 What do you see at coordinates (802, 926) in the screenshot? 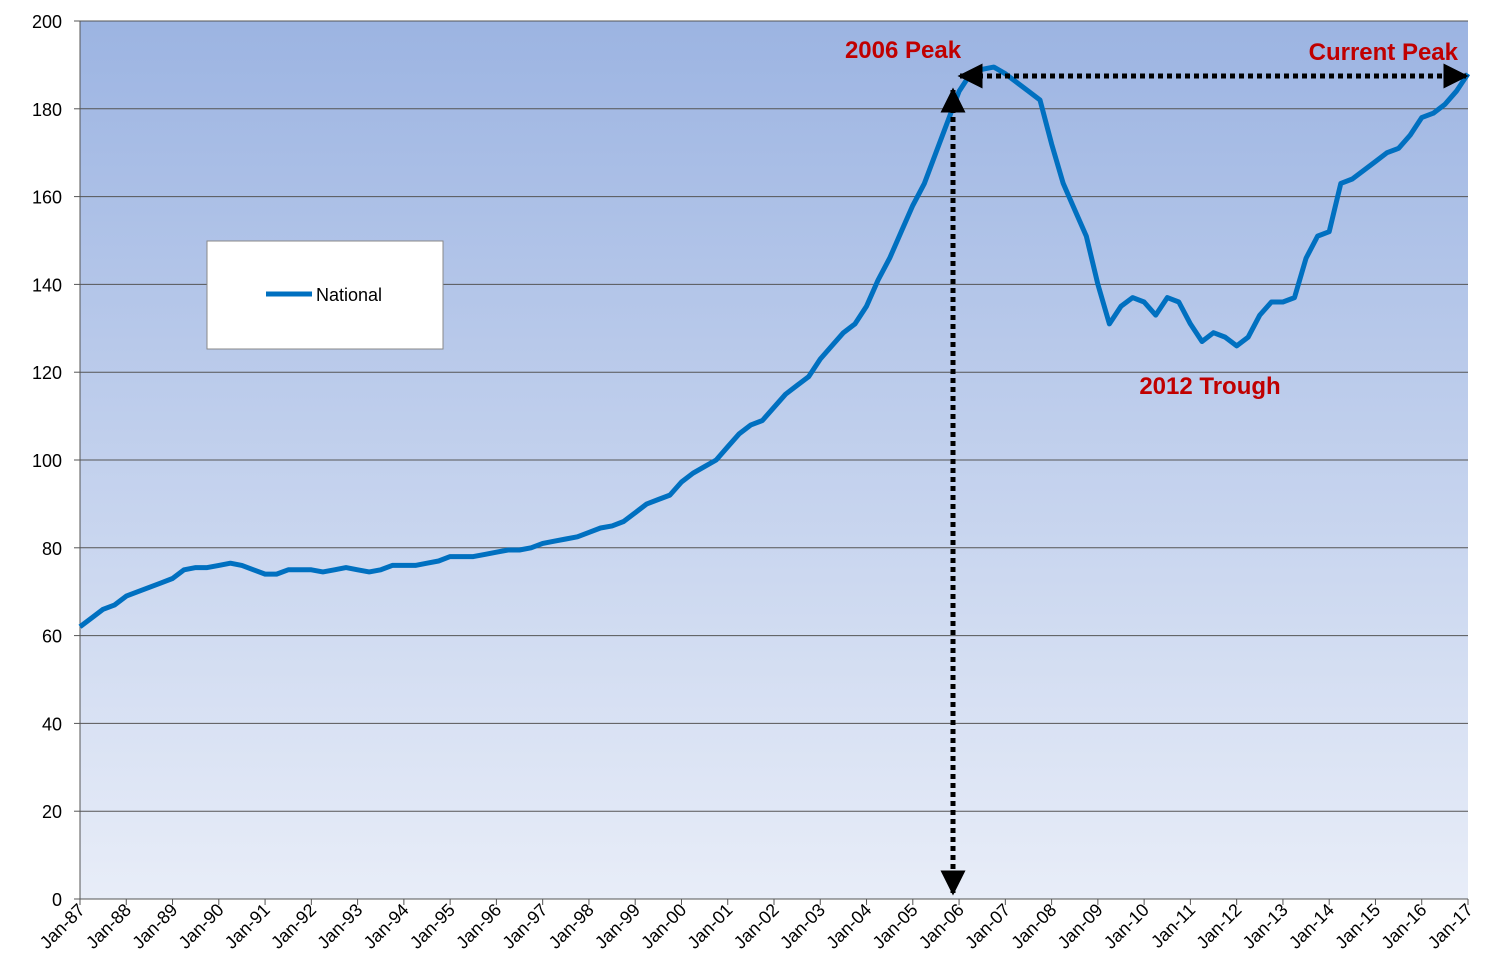
I see `x-tick-label: Jan-03` at bounding box center [802, 926].